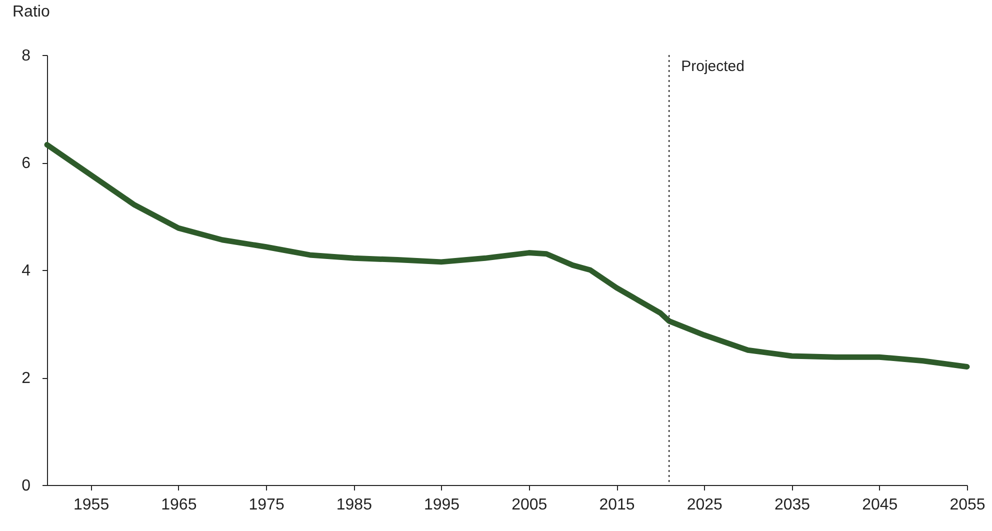  What do you see at coordinates (617, 505) in the screenshot?
I see `x-tick-label: 2015` at bounding box center [617, 505].